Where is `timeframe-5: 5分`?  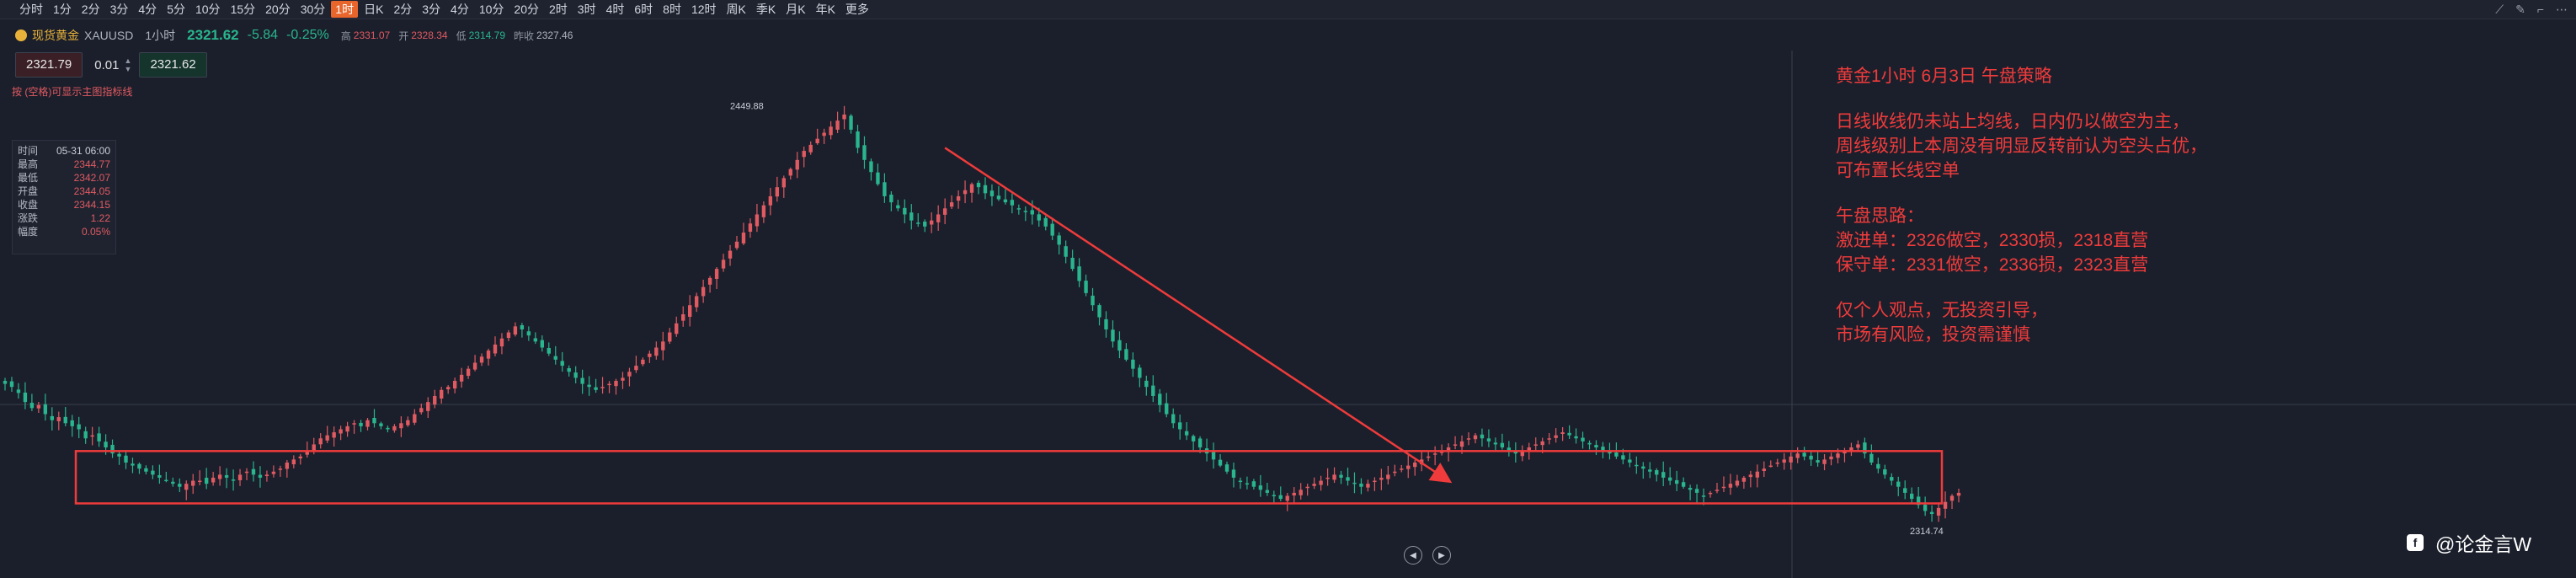
timeframe-5: 5分 is located at coordinates (176, 9).